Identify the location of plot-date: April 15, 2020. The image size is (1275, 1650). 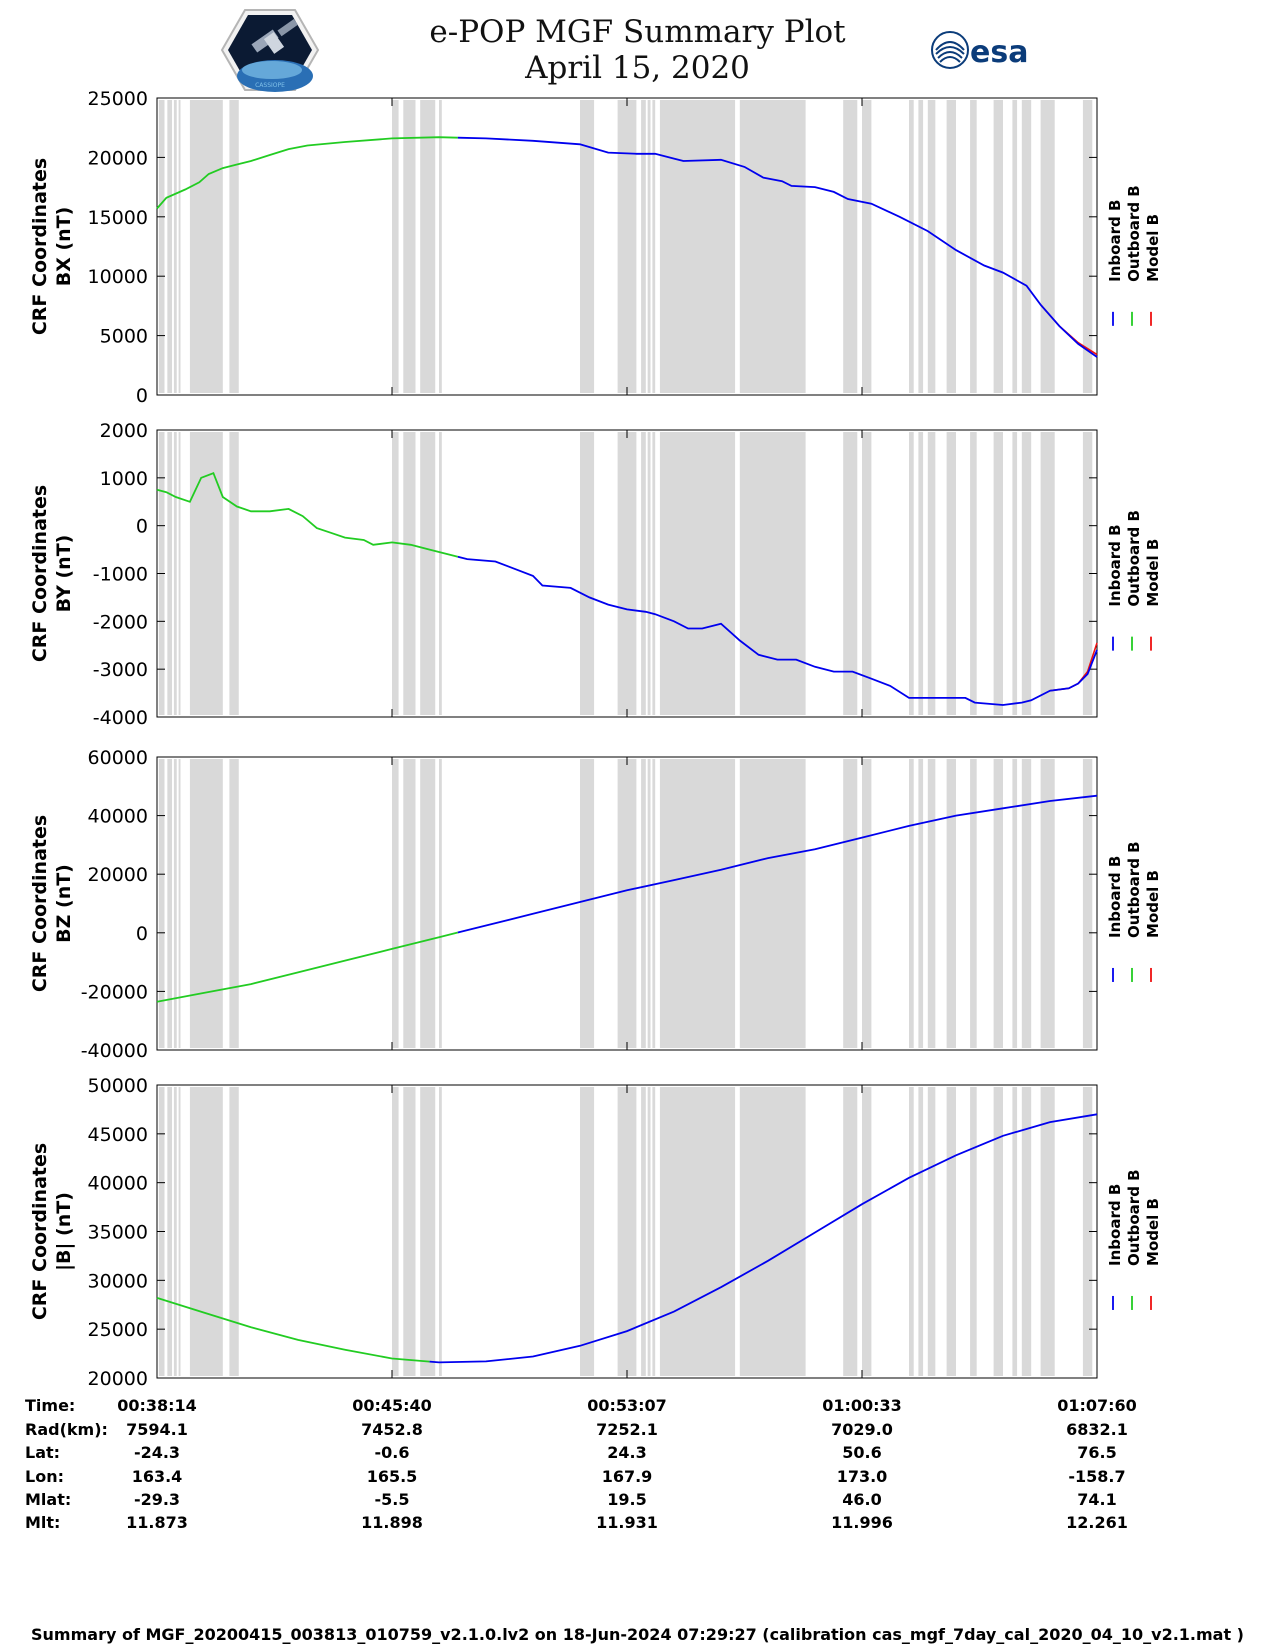
(637, 68).